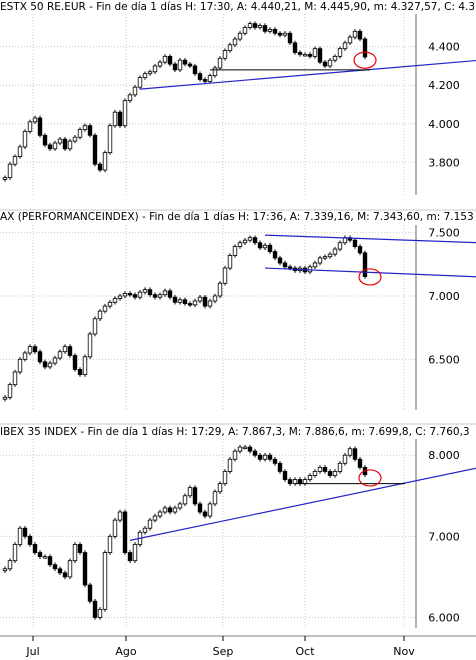 This screenshot has width=476, height=660. Describe the element at coordinates (316, 432) in the screenshot. I see `panel-3-high: M: 7.886,6` at that location.